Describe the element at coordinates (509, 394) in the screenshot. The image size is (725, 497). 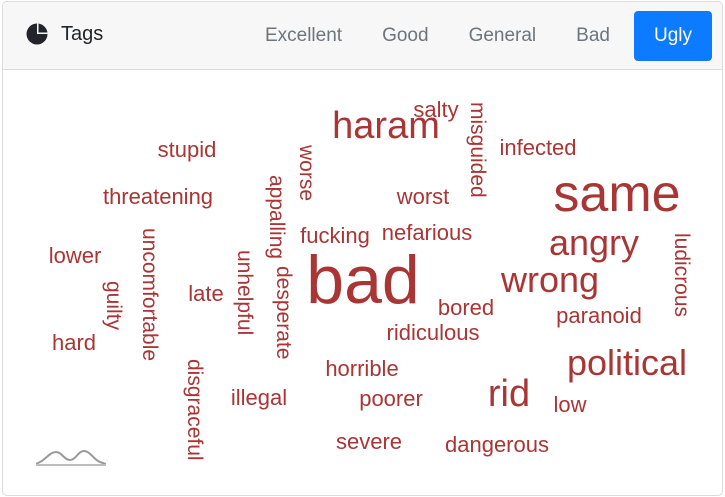
I see `word-rid: rid` at that location.